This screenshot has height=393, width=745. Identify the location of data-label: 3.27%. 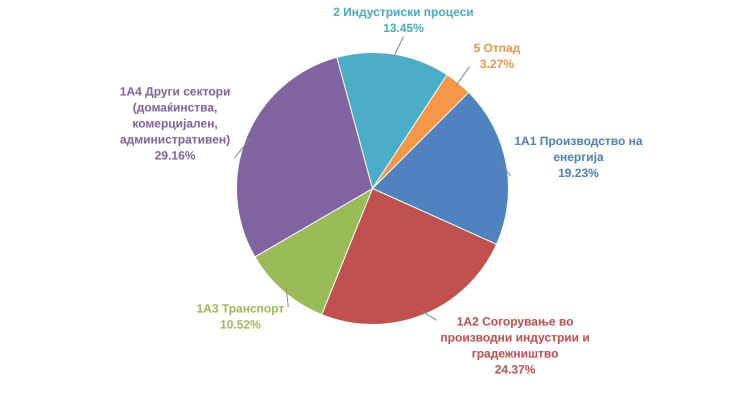
(497, 63).